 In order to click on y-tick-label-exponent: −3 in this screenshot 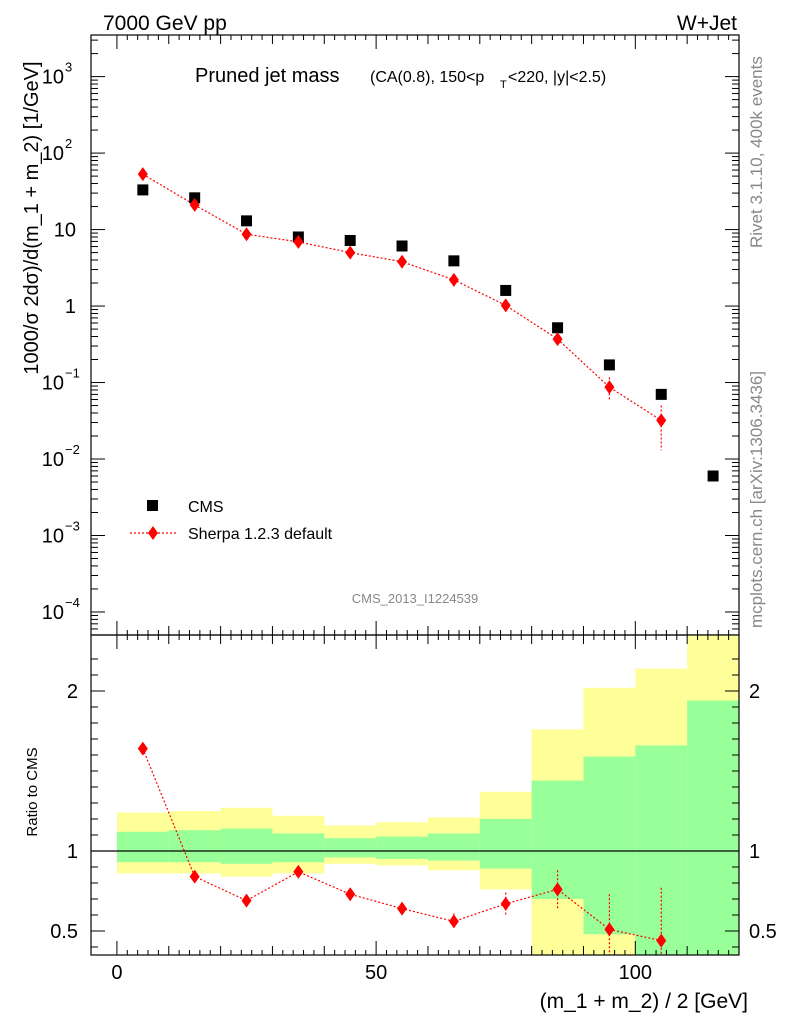, I will do `click(72, 525)`.